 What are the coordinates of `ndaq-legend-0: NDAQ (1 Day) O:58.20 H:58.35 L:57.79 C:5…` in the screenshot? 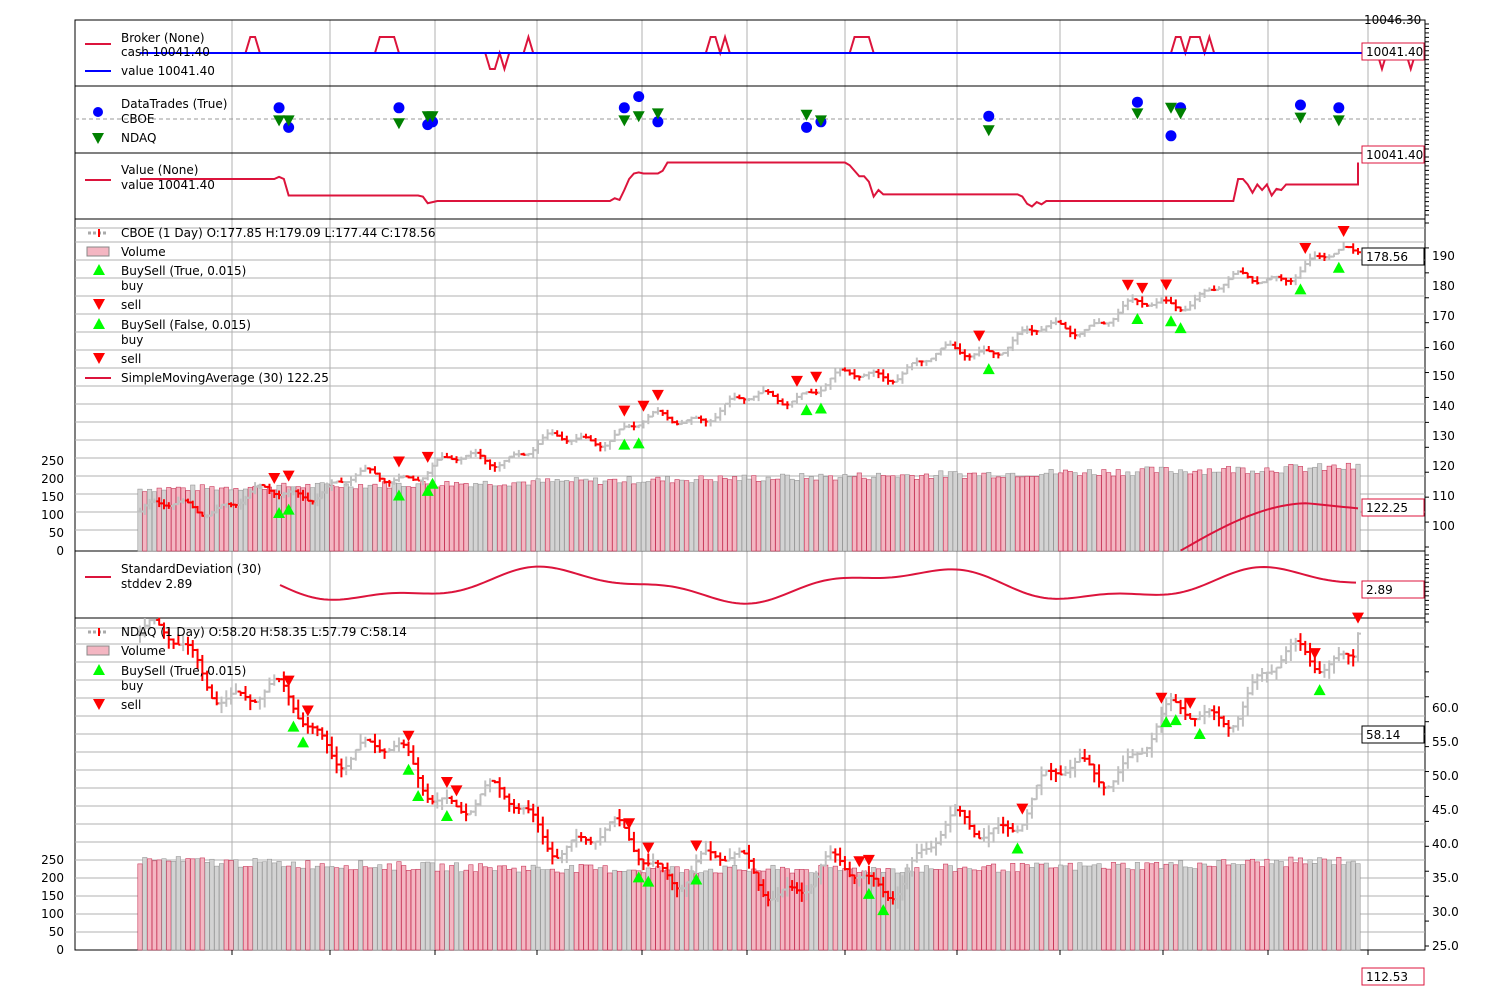 It's located at (264, 632).